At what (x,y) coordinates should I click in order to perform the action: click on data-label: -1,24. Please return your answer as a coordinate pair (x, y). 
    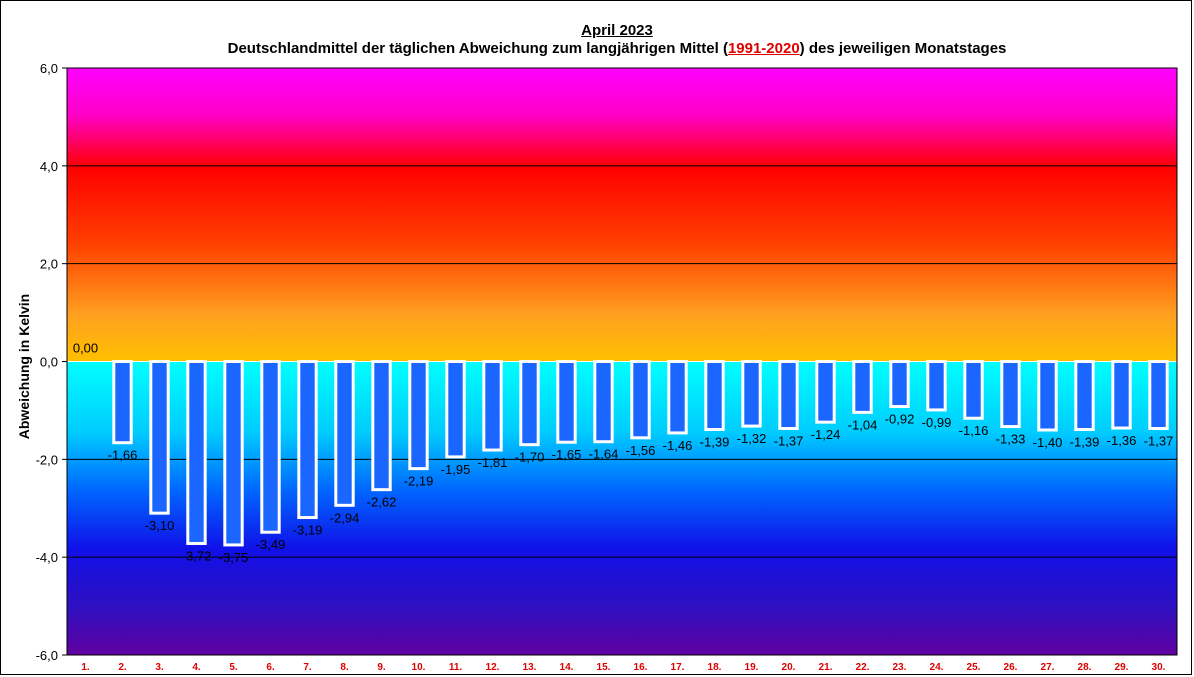
    Looking at the image, I should click on (826, 434).